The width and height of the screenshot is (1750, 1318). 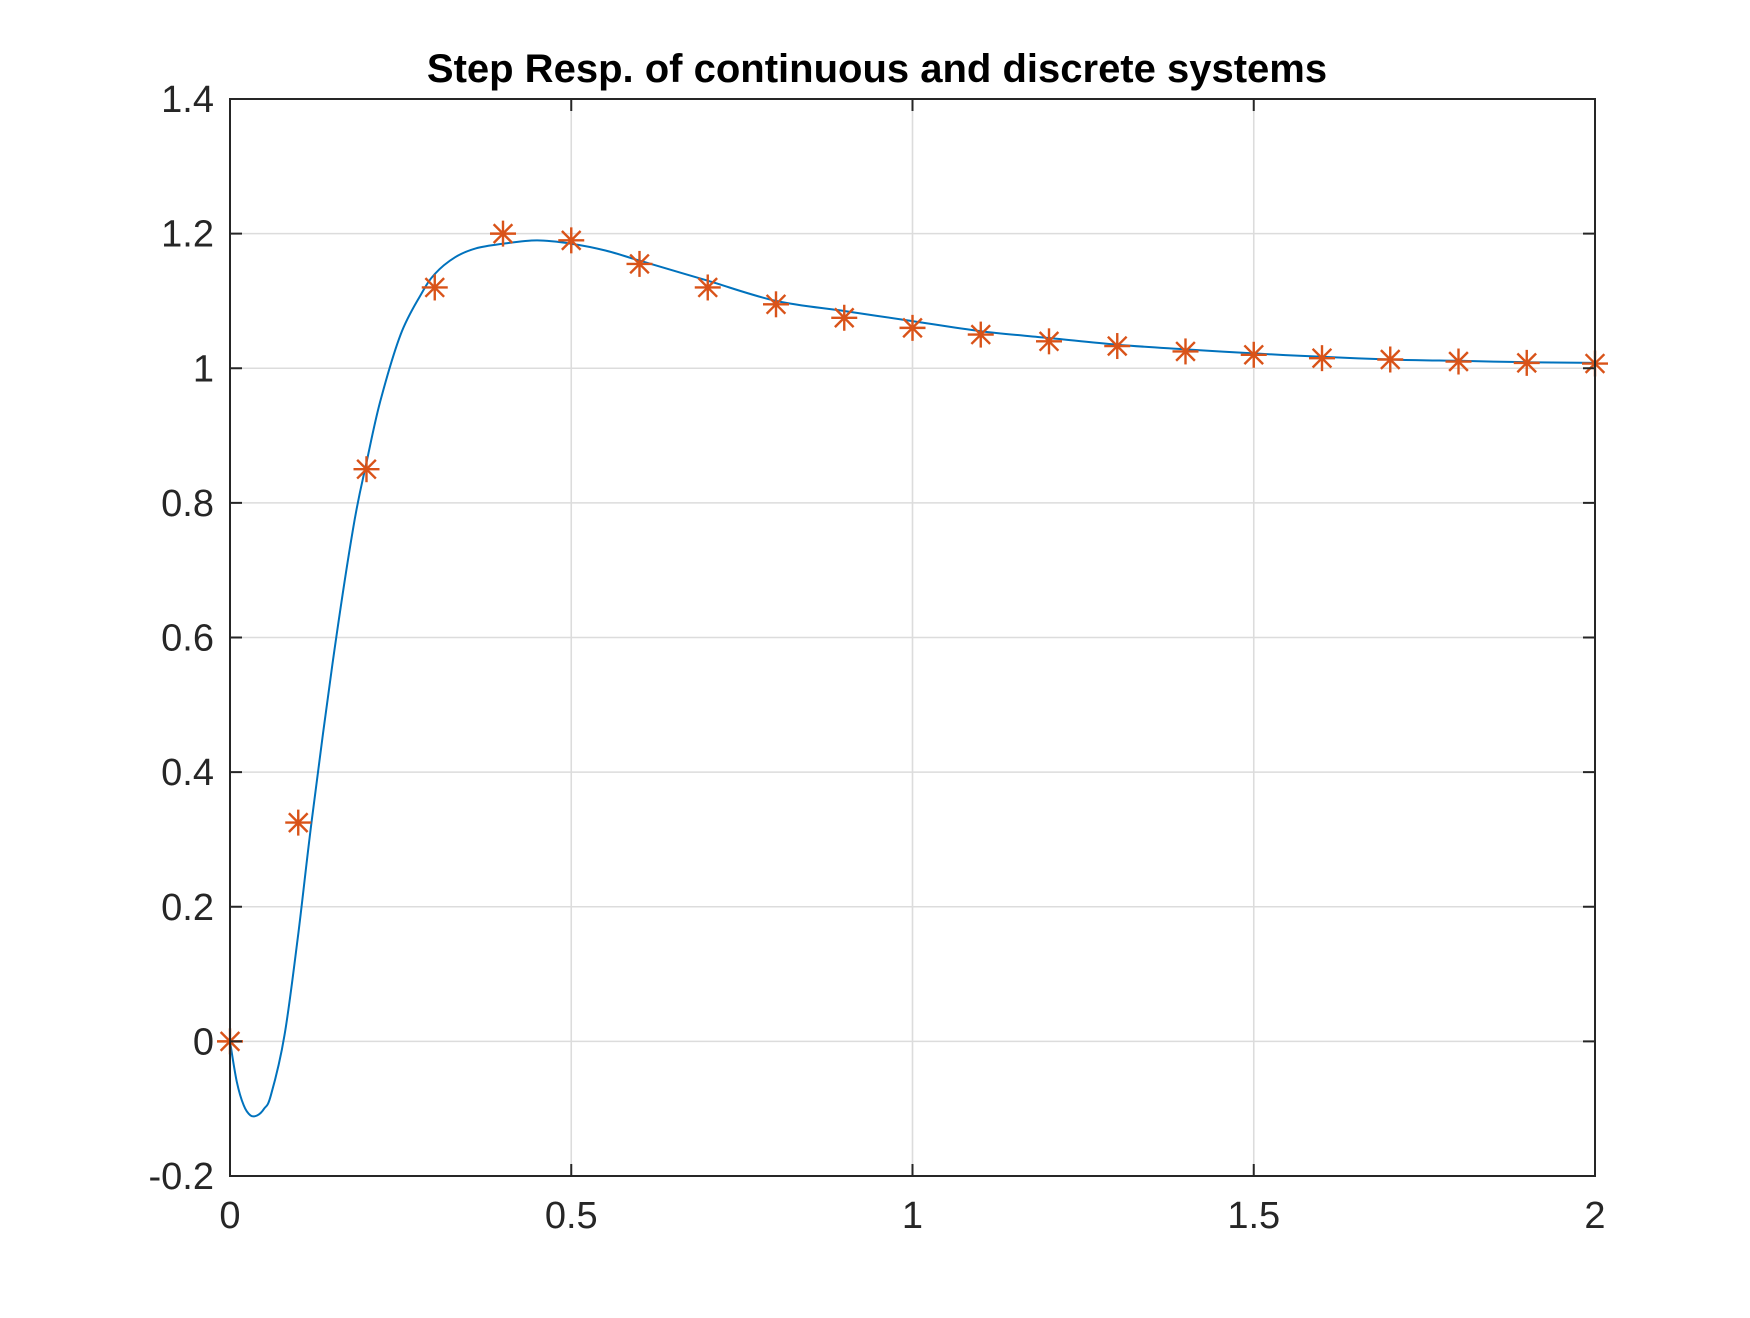 What do you see at coordinates (187, 773) in the screenshot?
I see `y-tick-label: 0.4` at bounding box center [187, 773].